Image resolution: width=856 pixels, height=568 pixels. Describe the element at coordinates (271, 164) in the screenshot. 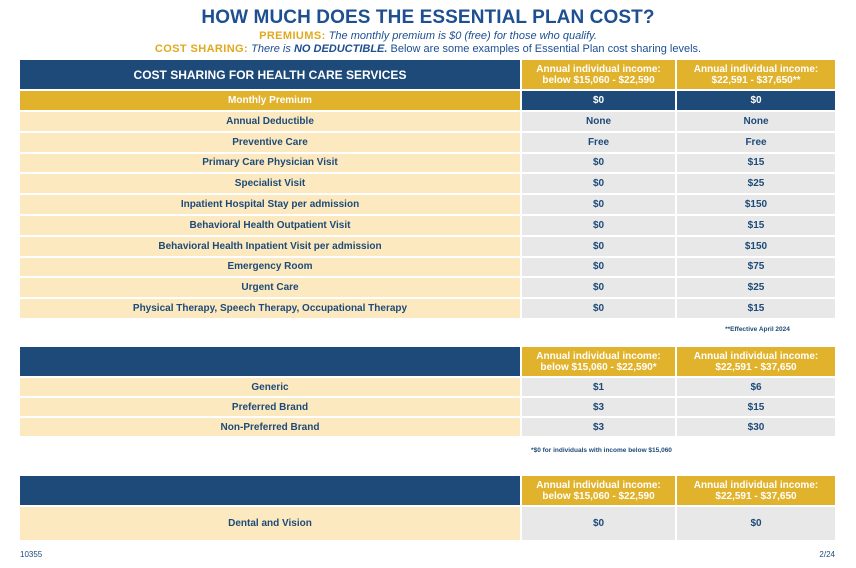

I see `row-label: Primary Care Physician Visit` at that location.